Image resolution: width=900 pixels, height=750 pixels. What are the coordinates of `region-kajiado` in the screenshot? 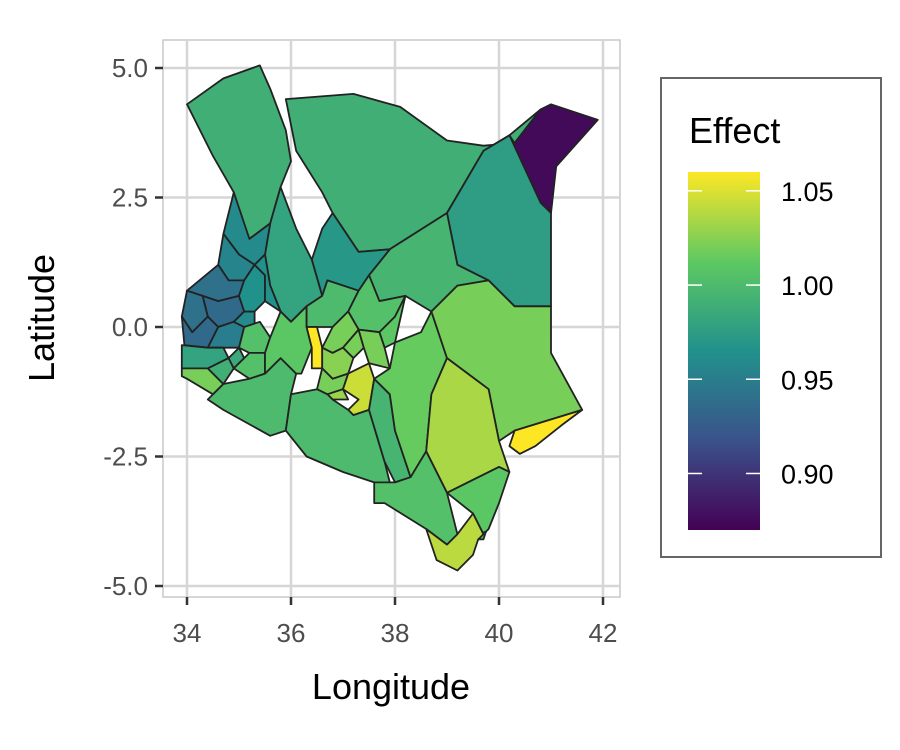 It's located at (337, 436).